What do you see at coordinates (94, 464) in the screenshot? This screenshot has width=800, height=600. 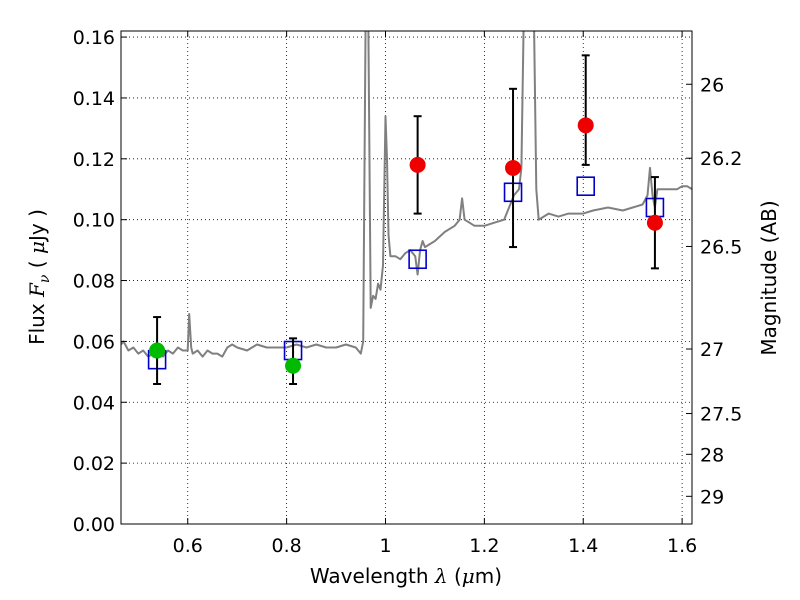 I see `y-tick-label: 0.02` at bounding box center [94, 464].